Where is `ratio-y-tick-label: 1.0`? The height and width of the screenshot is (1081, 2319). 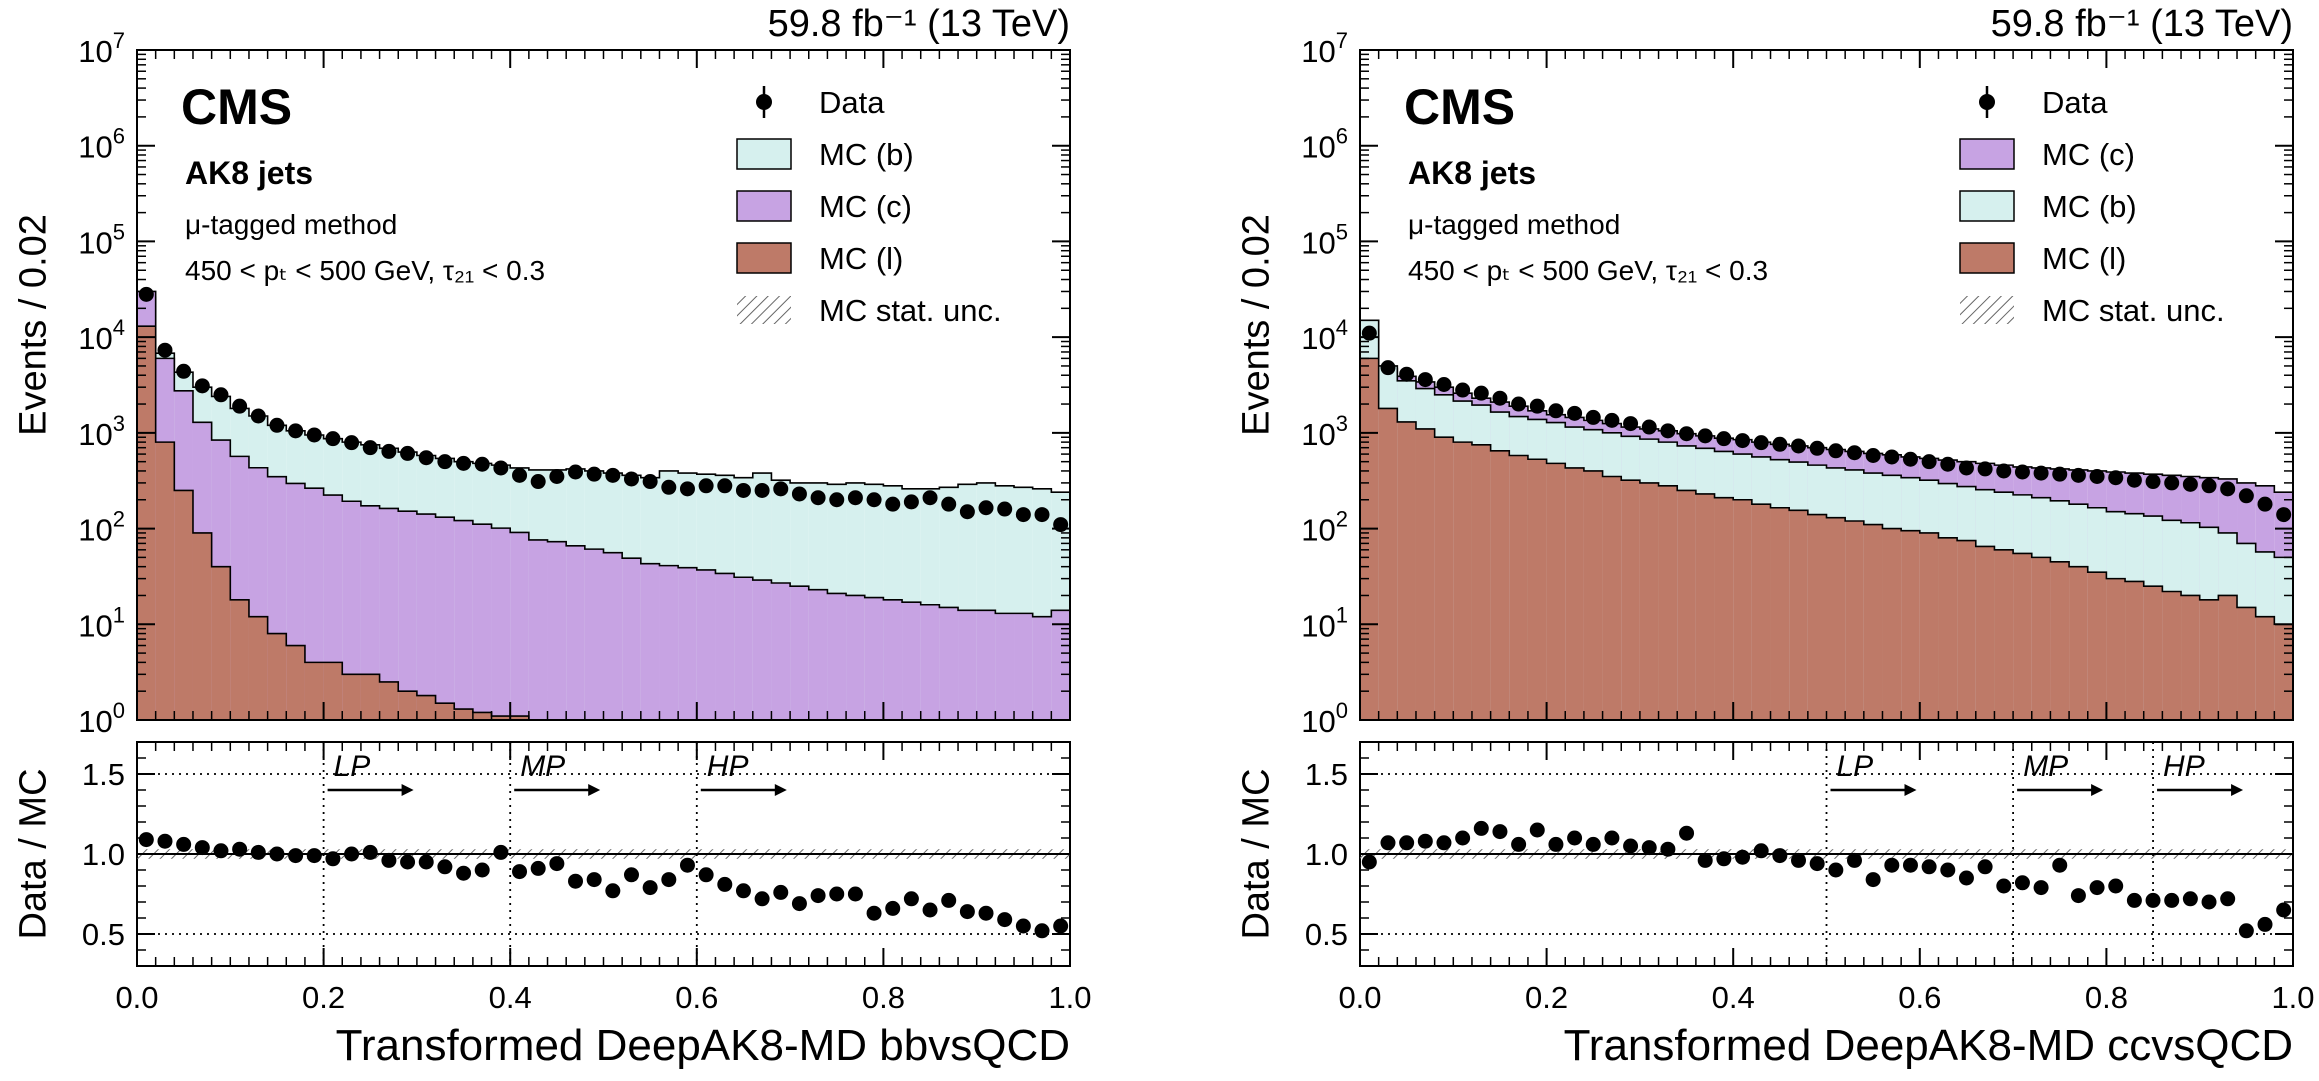
ratio-y-tick-label: 1.0 is located at coordinates (1326, 854).